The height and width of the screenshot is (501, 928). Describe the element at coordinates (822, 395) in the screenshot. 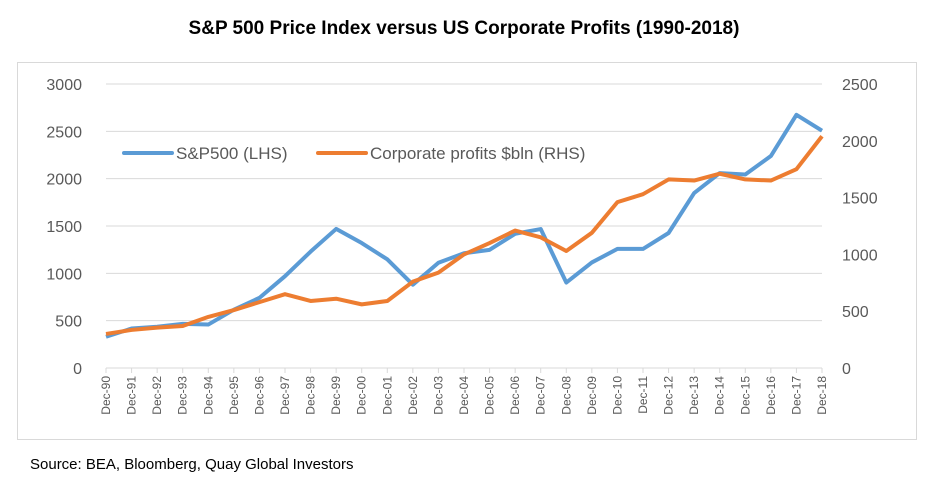

I see `x-axis-tick-label: Dec-18` at that location.